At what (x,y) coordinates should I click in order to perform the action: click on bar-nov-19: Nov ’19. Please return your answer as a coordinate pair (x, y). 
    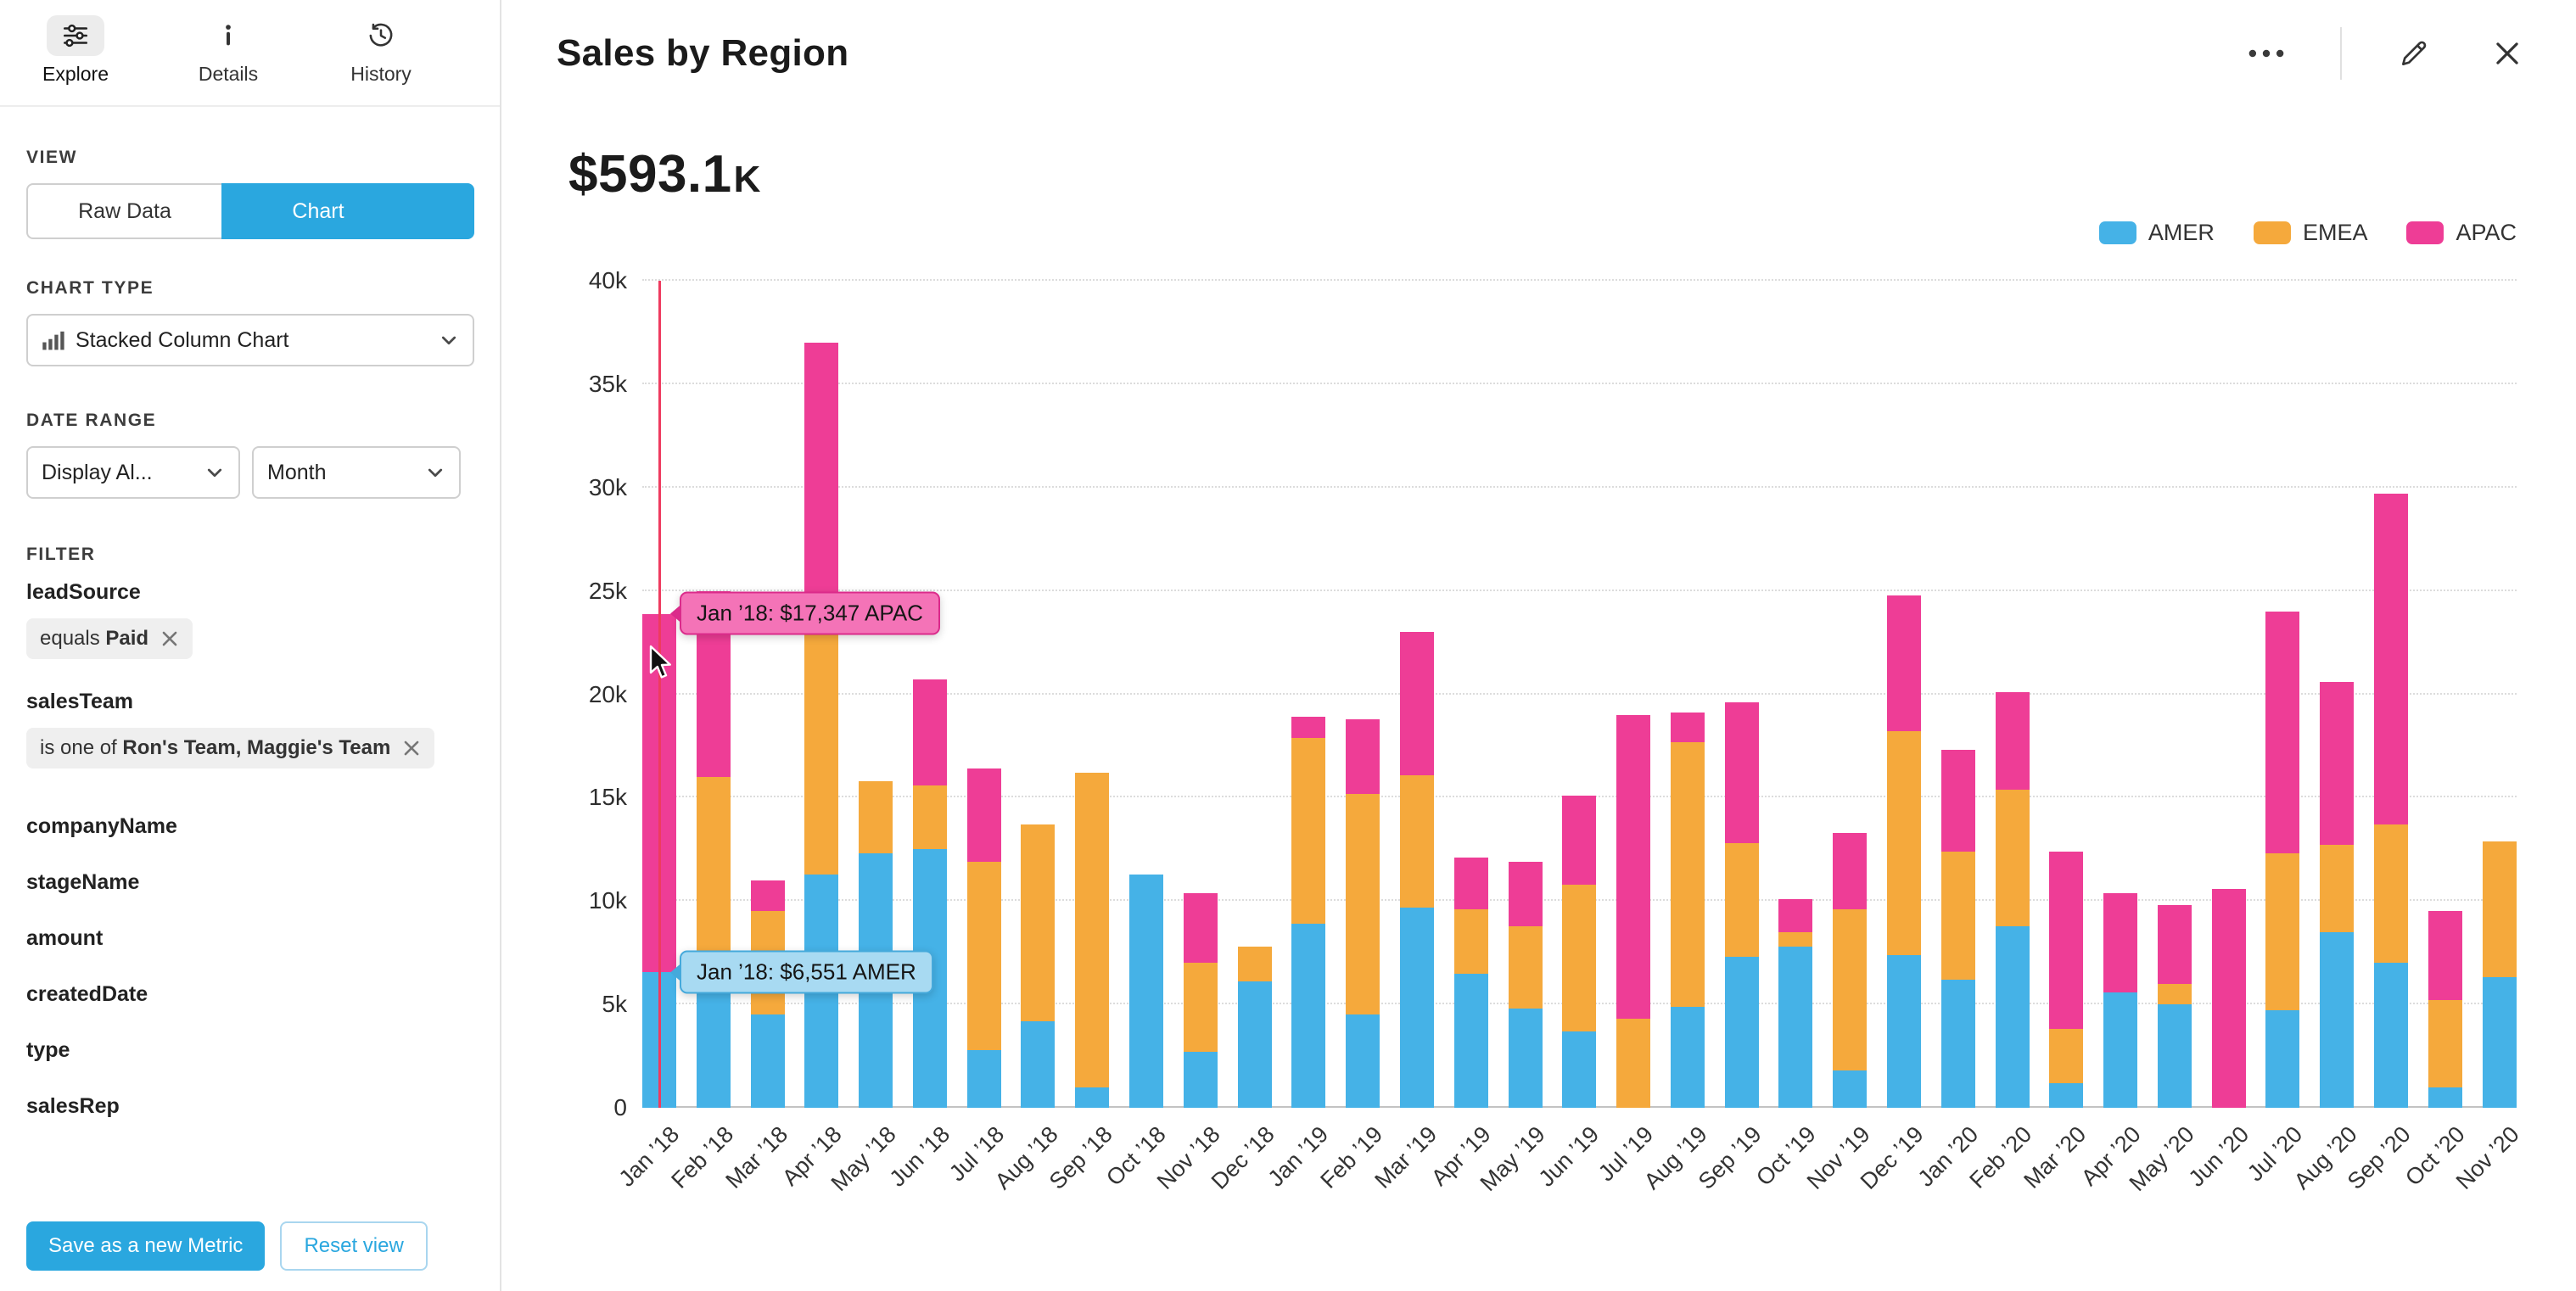
    Looking at the image, I should click on (1837, 738).